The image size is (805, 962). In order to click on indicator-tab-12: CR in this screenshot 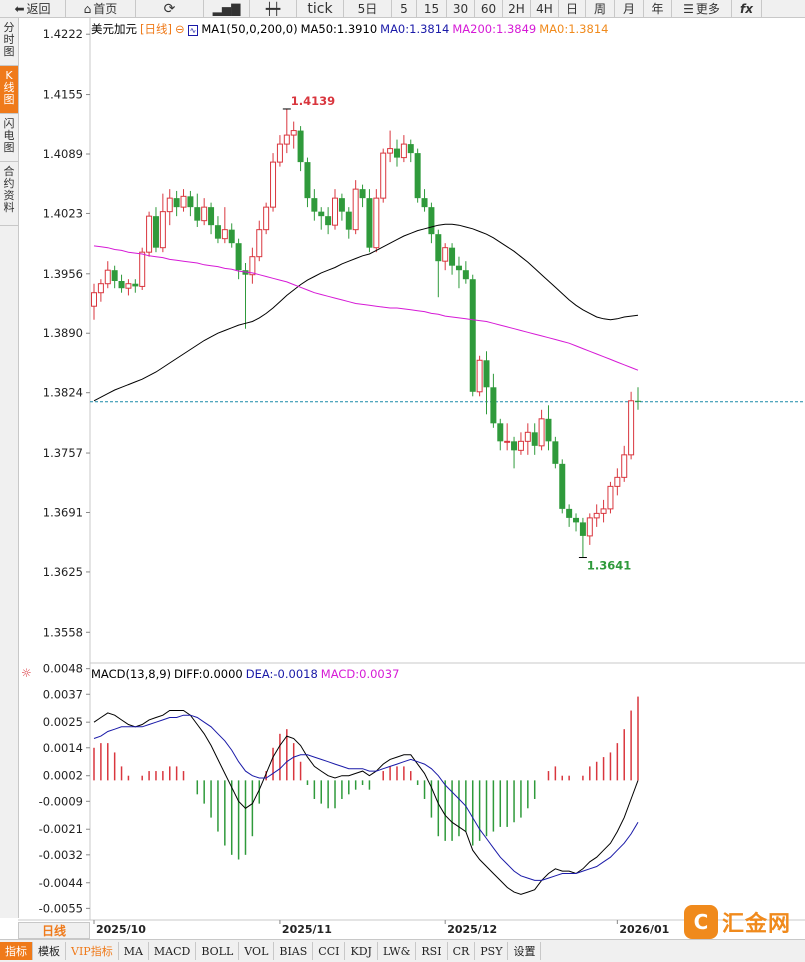, I will do `click(462, 951)`.